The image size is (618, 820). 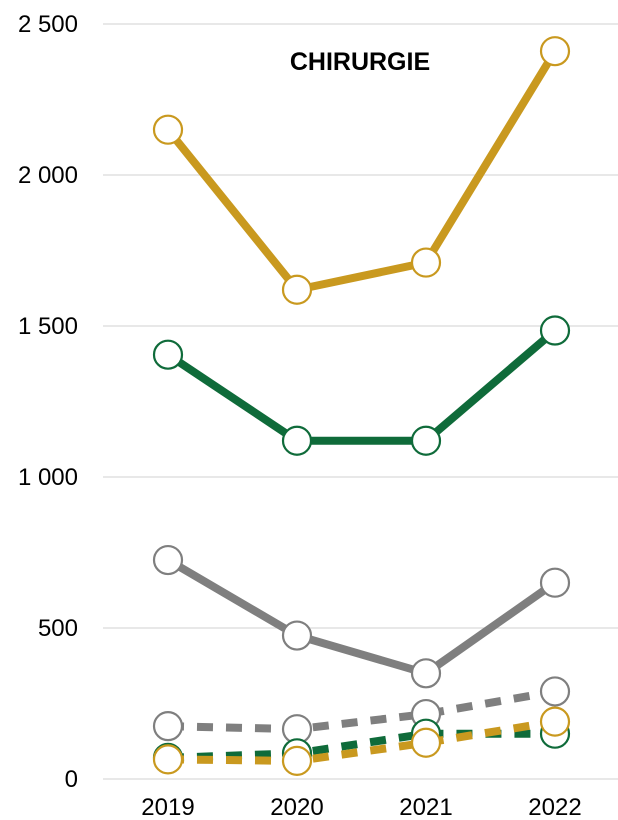 What do you see at coordinates (48, 402) in the screenshot?
I see `y-axis: 0 500 1 000 1 500 2 000 2 500` at bounding box center [48, 402].